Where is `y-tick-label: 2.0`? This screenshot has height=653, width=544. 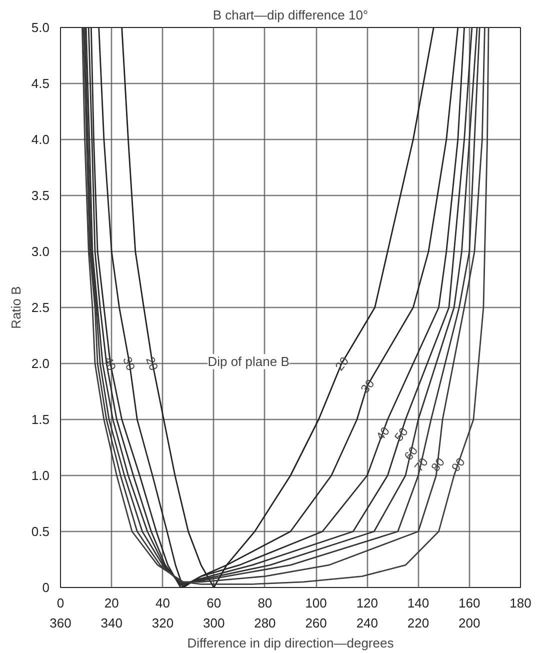
y-tick-label: 2.0 is located at coordinates (40, 363).